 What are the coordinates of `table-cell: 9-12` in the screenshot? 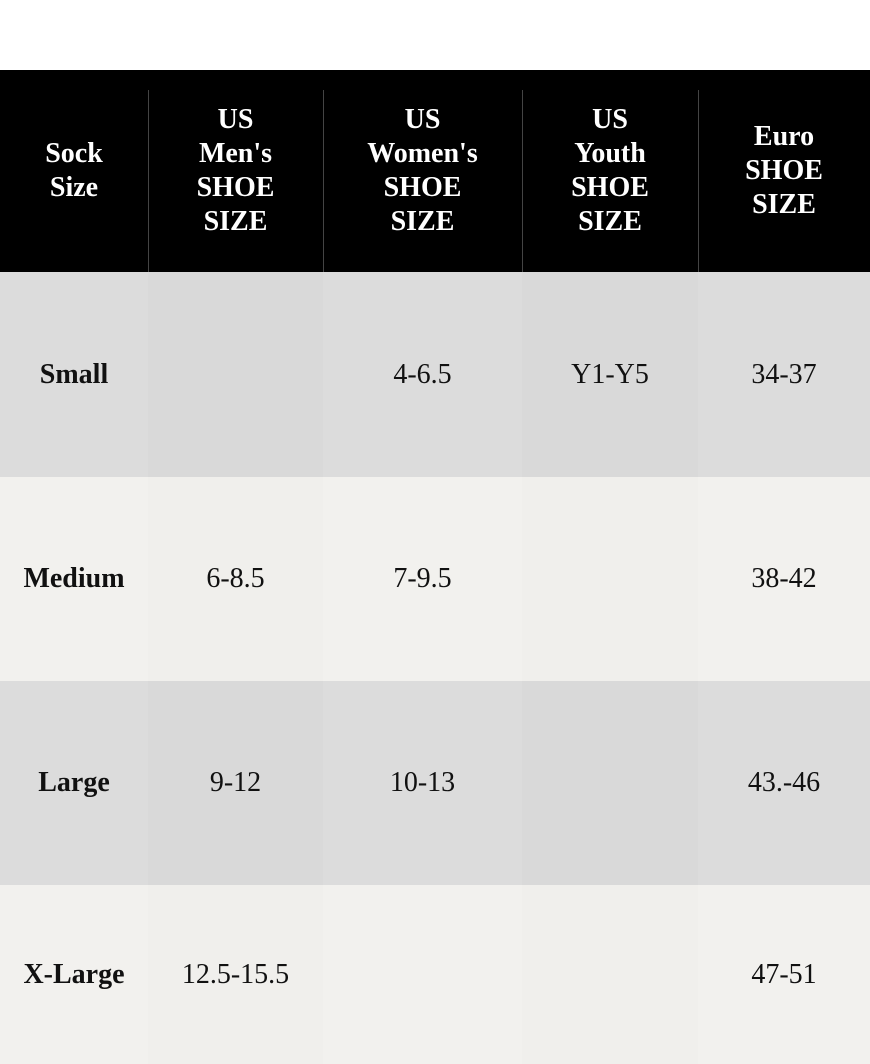 It's located at (235, 783).